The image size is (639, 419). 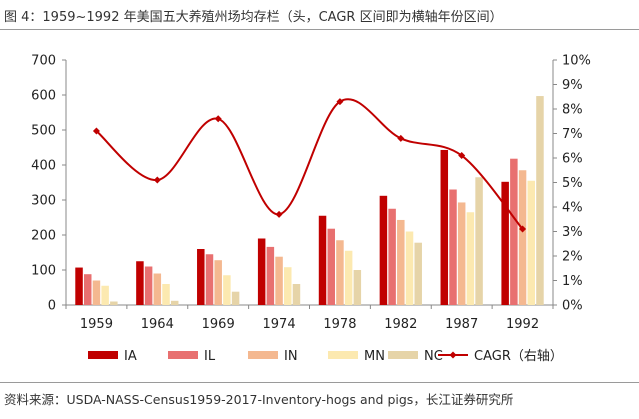 What do you see at coordinates (130, 356) in the screenshot?
I see `legend-label-ia: IA` at bounding box center [130, 356].